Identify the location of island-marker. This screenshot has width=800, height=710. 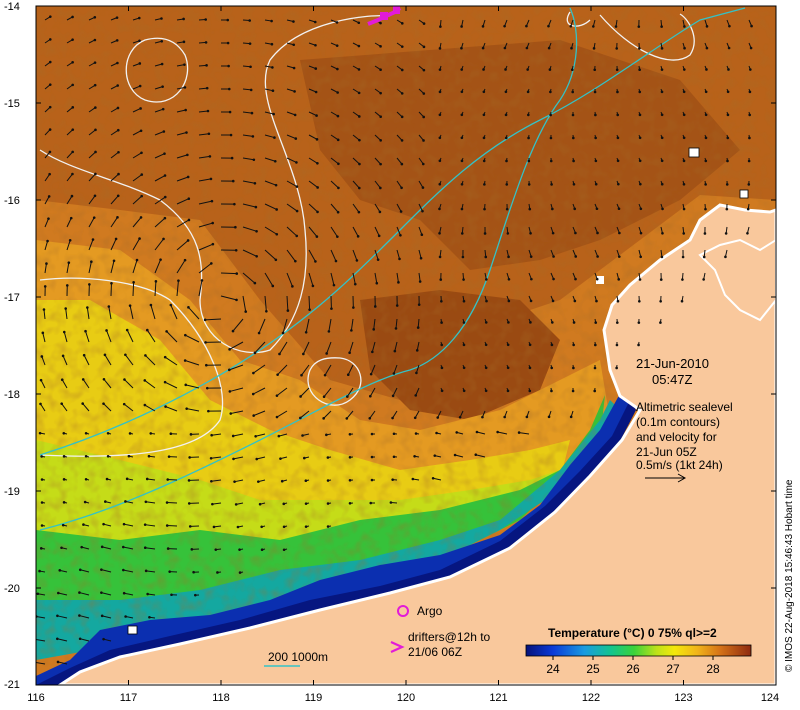
(132, 630).